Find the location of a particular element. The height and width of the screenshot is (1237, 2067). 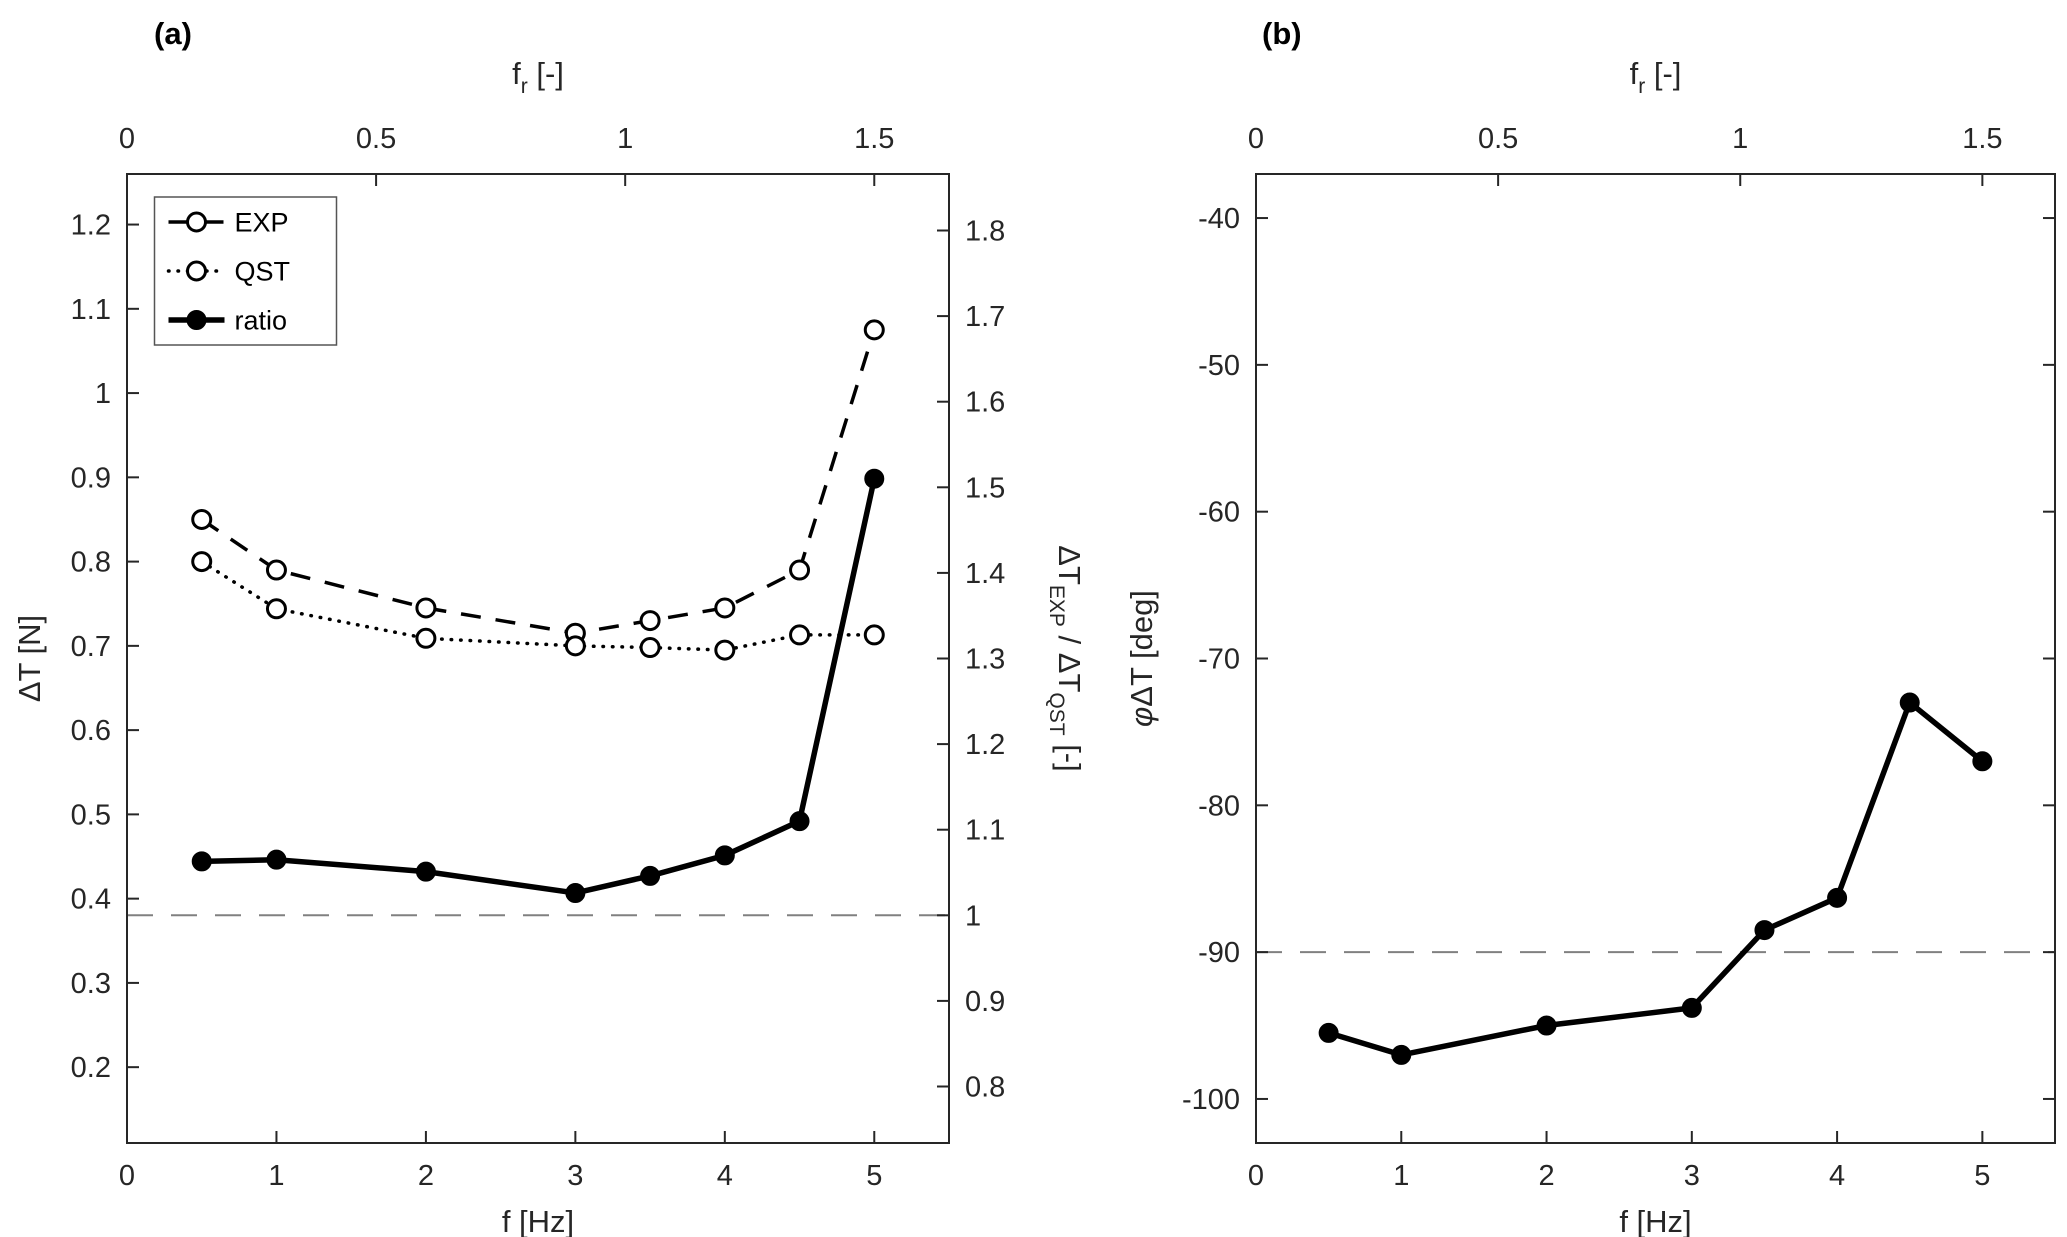

legend-sample-marker-QST is located at coordinates (196, 271).